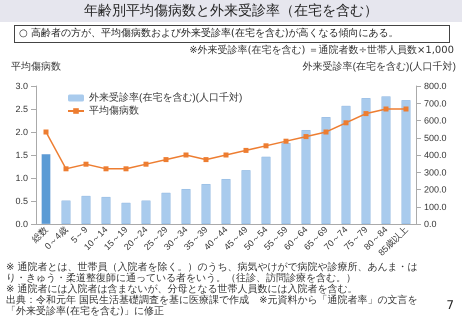 This screenshot has height=320, width=462. I want to click on y2-tick-label: 500.0, so click(435, 137).